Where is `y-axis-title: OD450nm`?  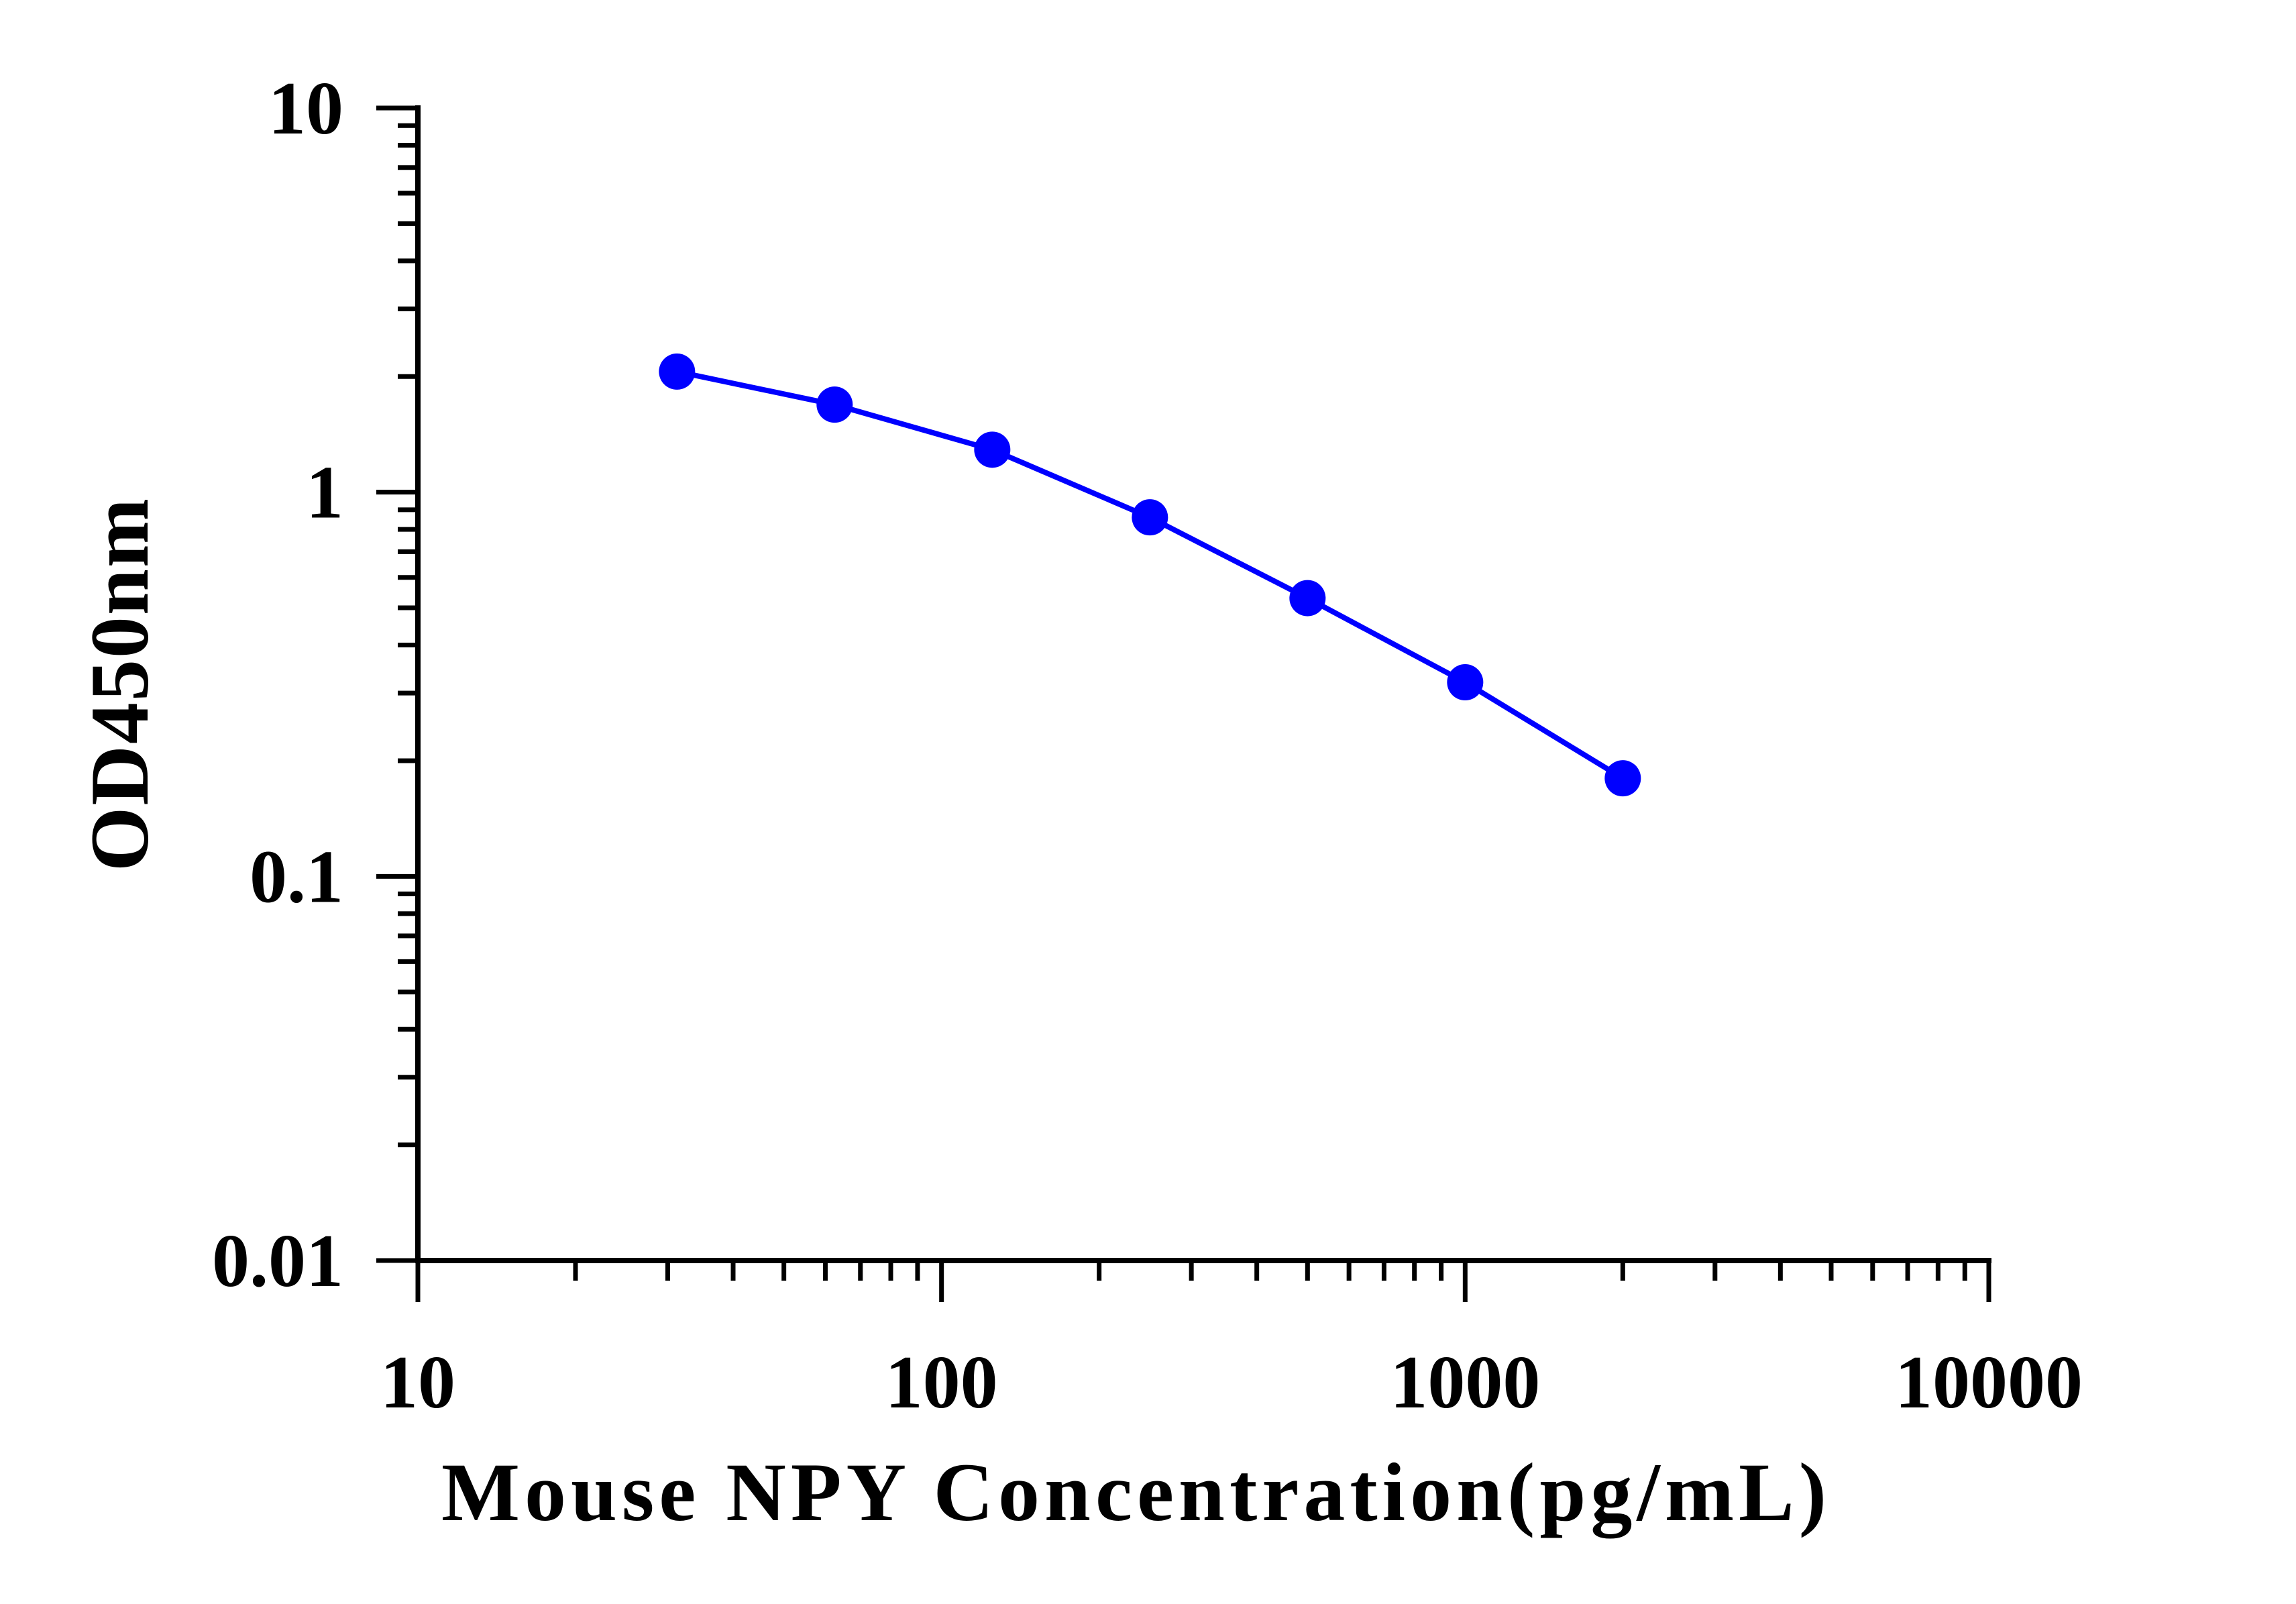
y-axis-title: OD450nm is located at coordinates (120, 684).